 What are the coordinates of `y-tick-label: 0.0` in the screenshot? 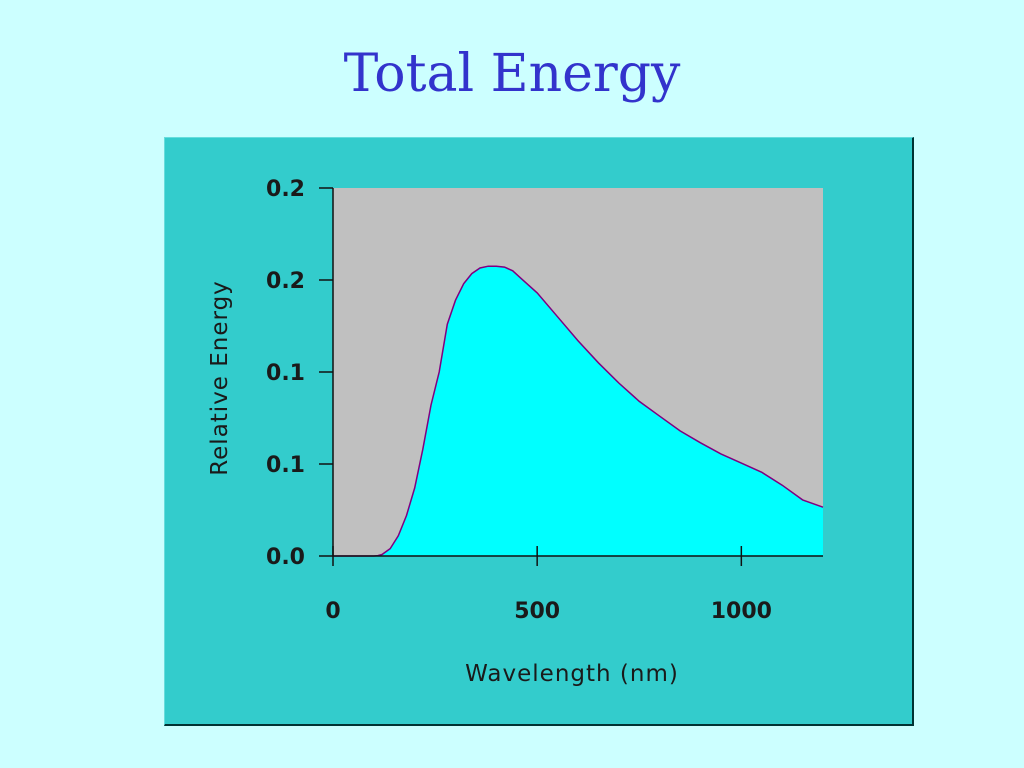 It's located at (285, 557).